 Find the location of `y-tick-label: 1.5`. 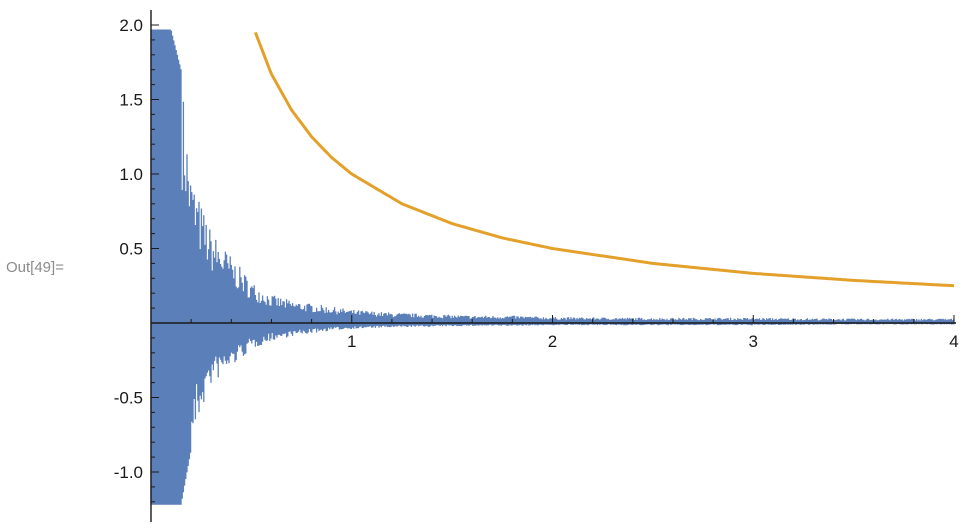

y-tick-label: 1.5 is located at coordinates (131, 100).